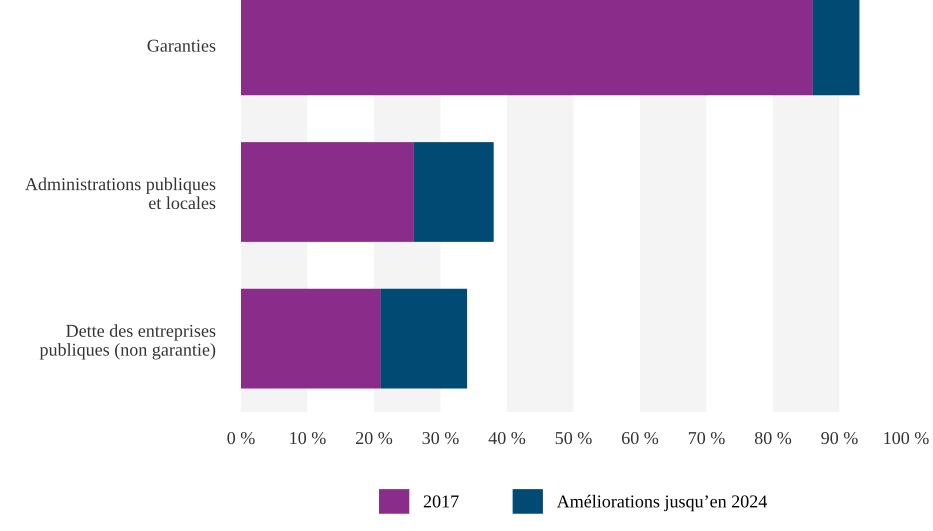 The image size is (933, 531). Describe the element at coordinates (507, 438) in the screenshot. I see `x-tick-label: 40 %` at that location.